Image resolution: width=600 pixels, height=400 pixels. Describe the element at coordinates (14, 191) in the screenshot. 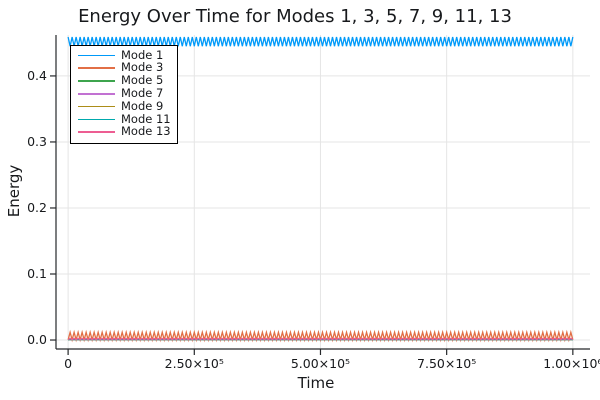

I see `y-axis-label: Energy` at that location.